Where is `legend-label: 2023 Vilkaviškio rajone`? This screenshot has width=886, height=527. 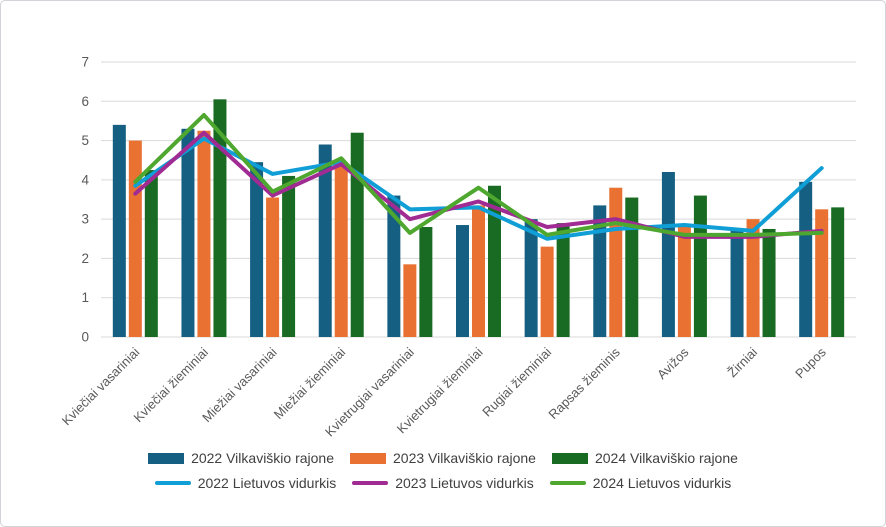
legend-label: 2023 Vilkaviškio rajone is located at coordinates (464, 458).